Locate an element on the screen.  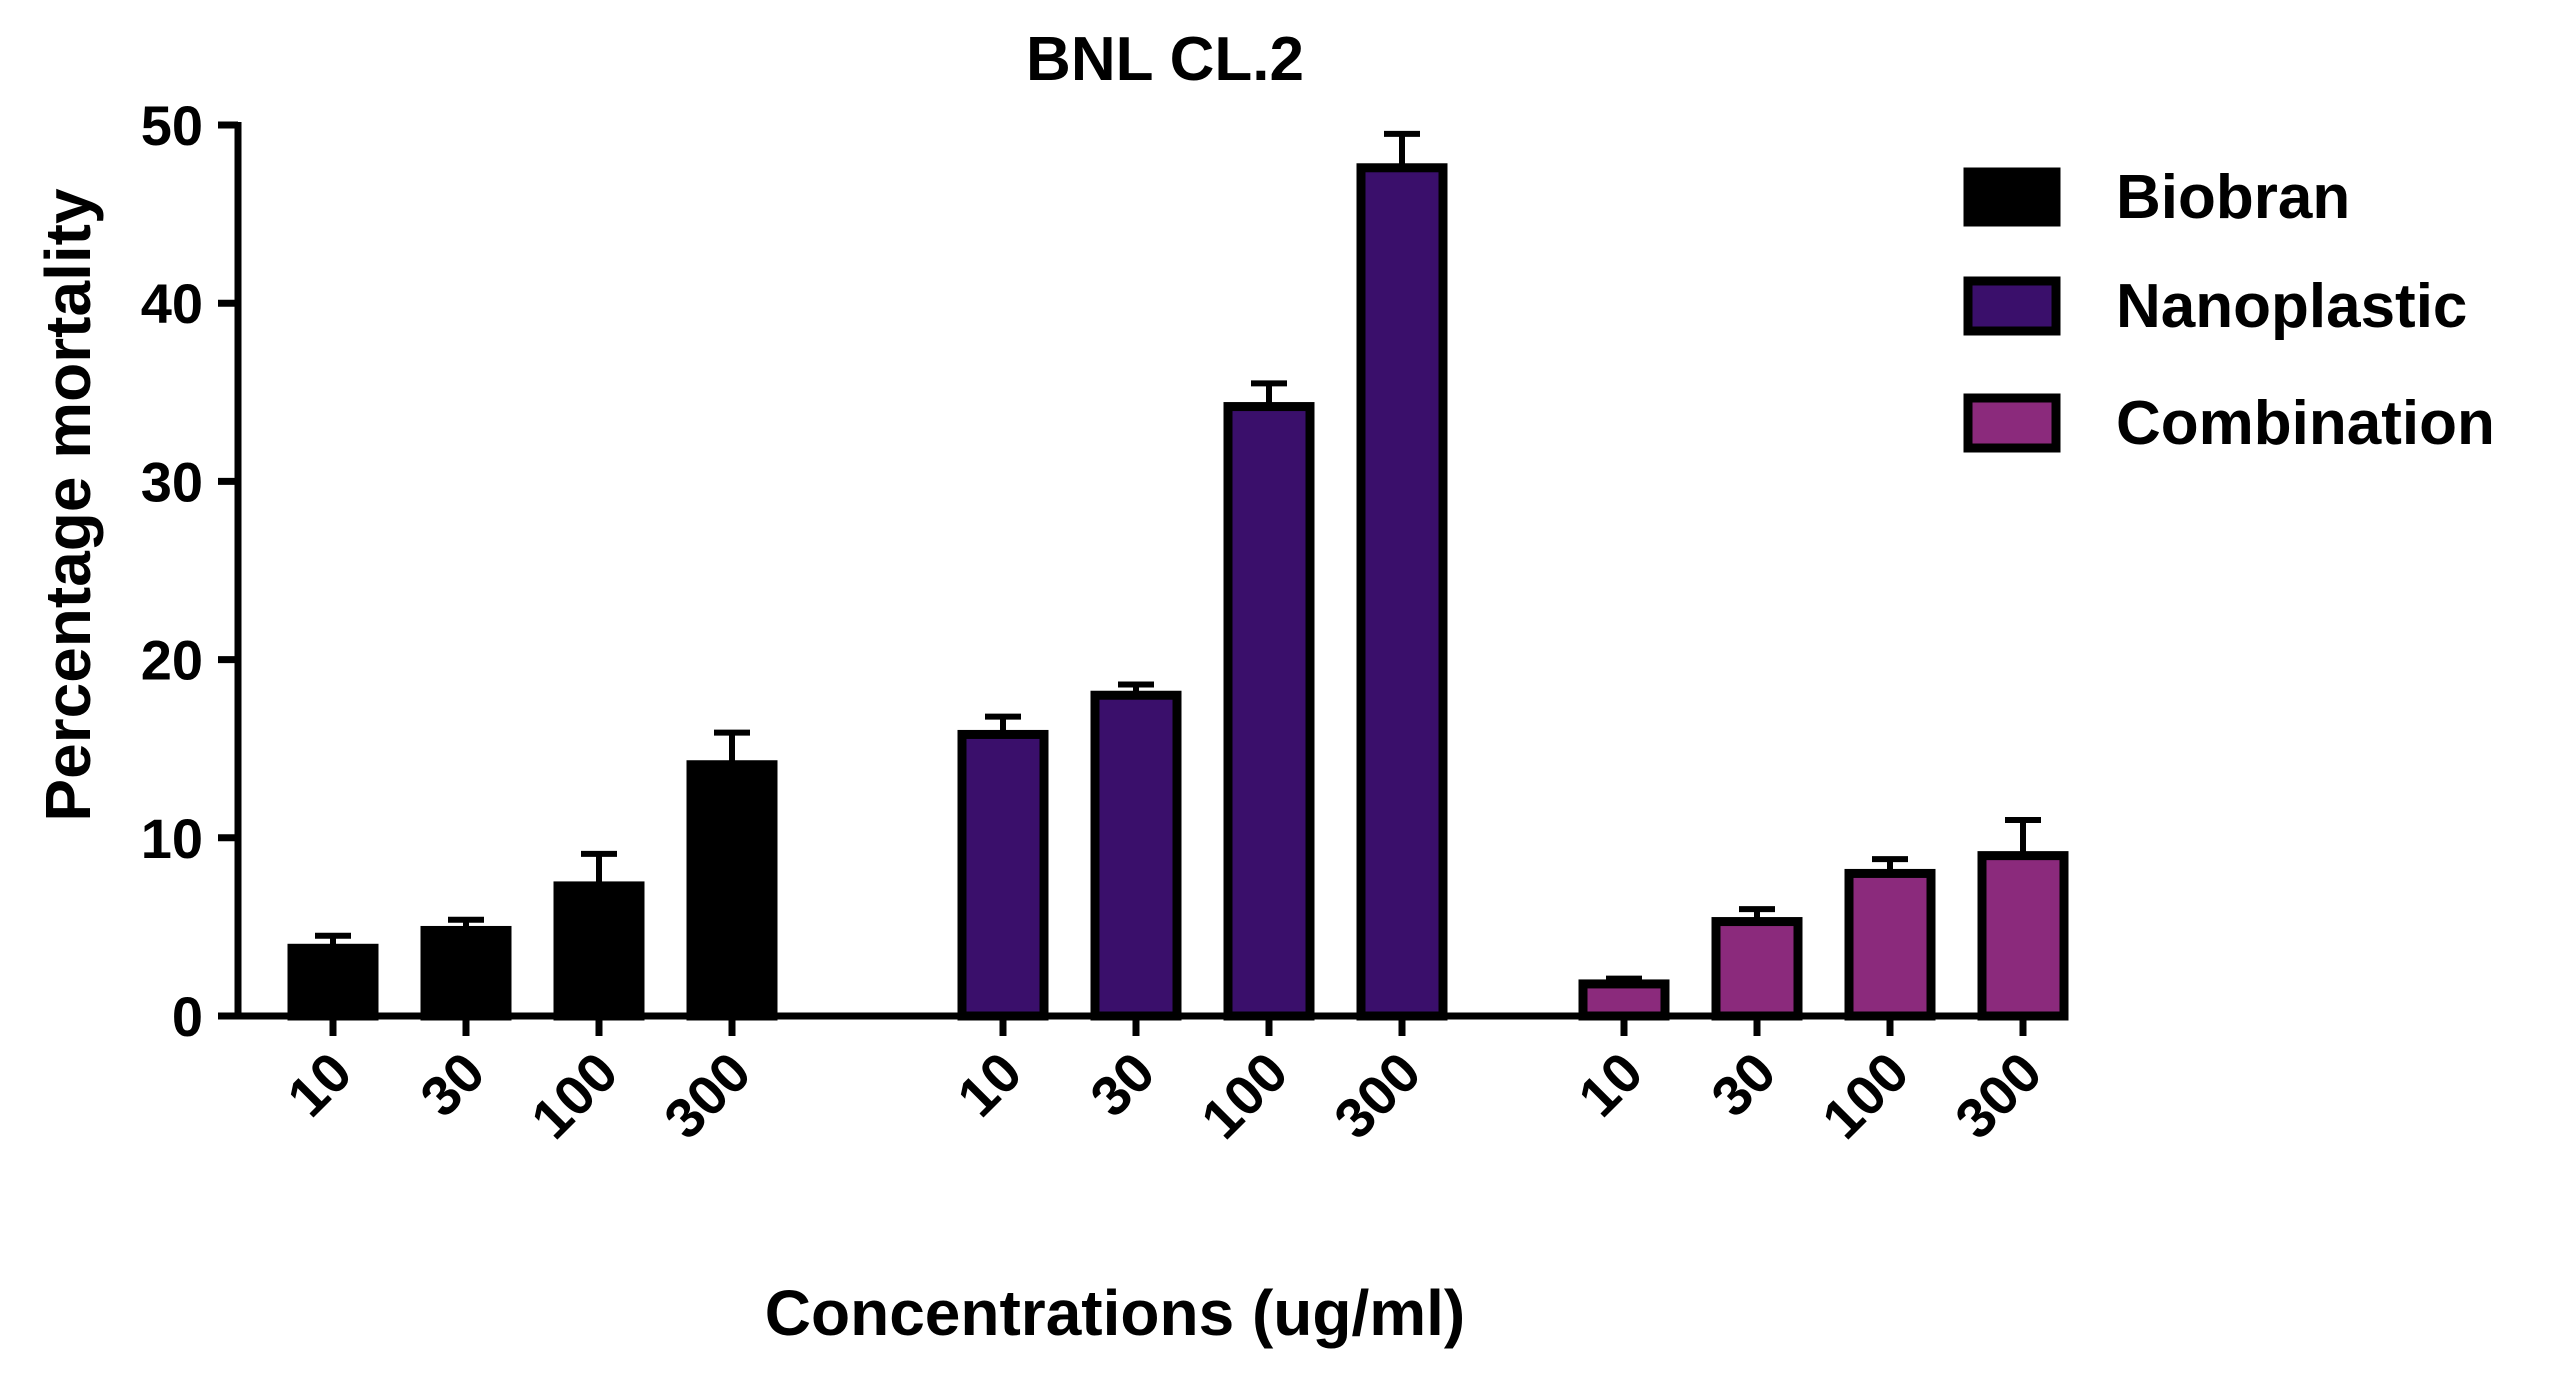
legend-label-biobran: Biobran is located at coordinates (2233, 197).